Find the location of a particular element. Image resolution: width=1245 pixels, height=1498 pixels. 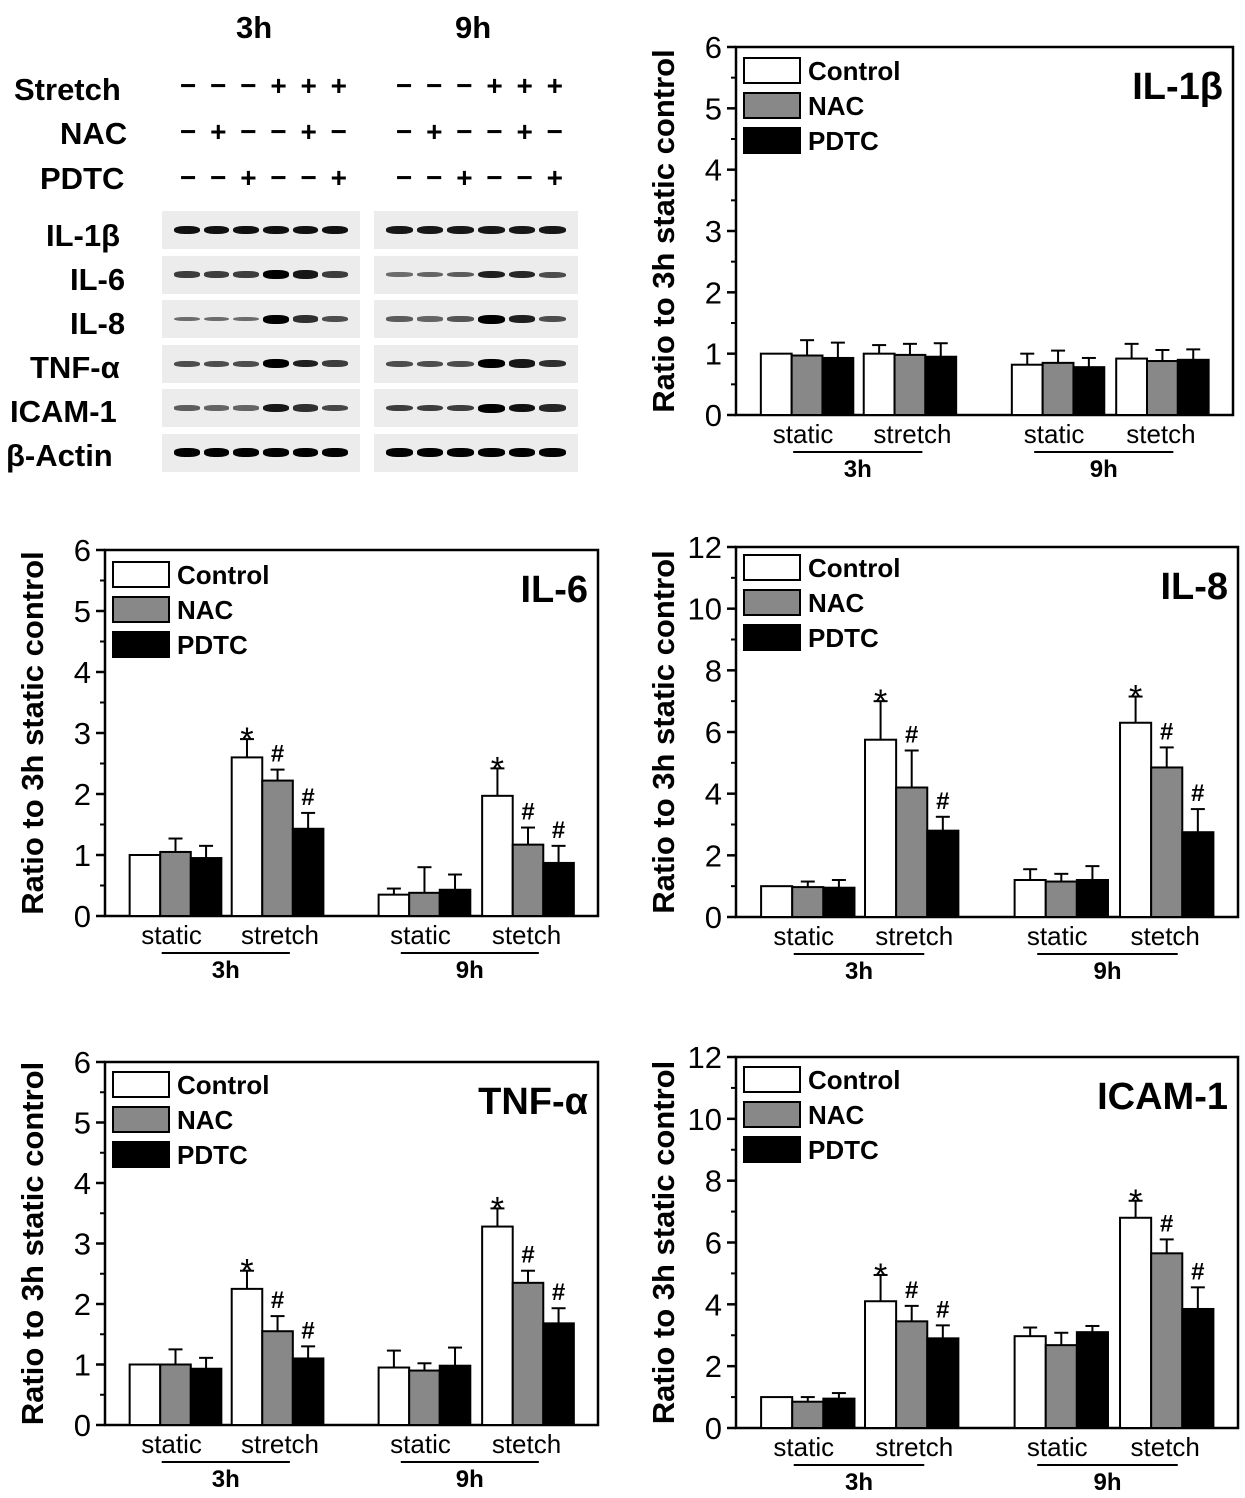

group-label: 9h is located at coordinates (1107, 1482).